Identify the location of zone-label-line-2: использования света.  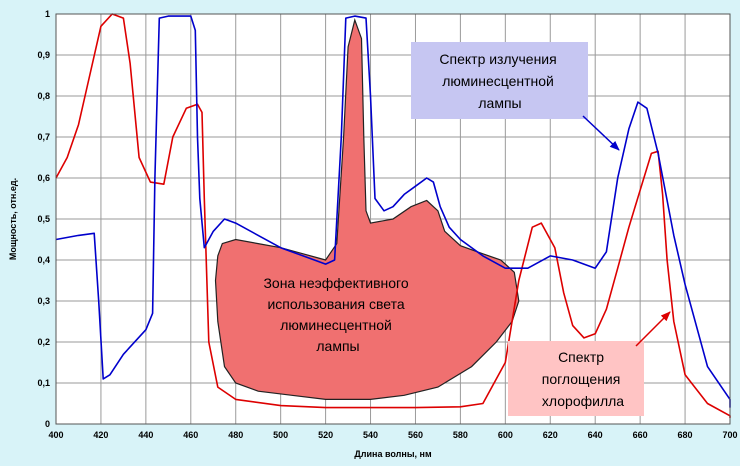
(335, 304).